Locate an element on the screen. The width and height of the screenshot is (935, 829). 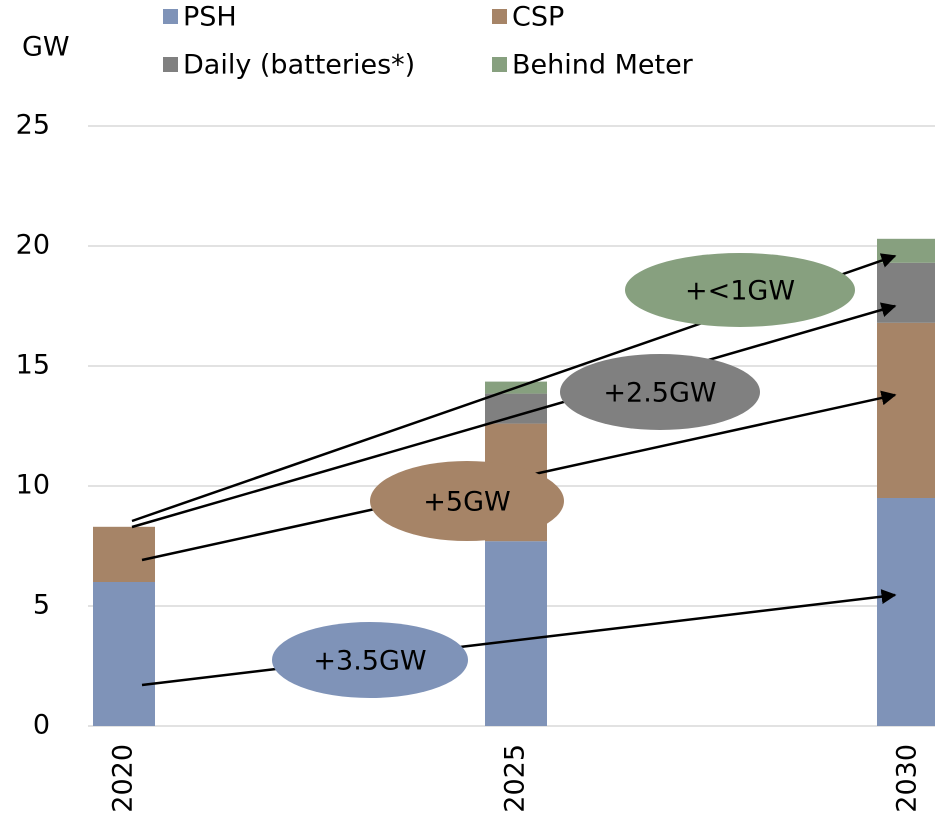
annotation: +<1GW is located at coordinates (740, 291).